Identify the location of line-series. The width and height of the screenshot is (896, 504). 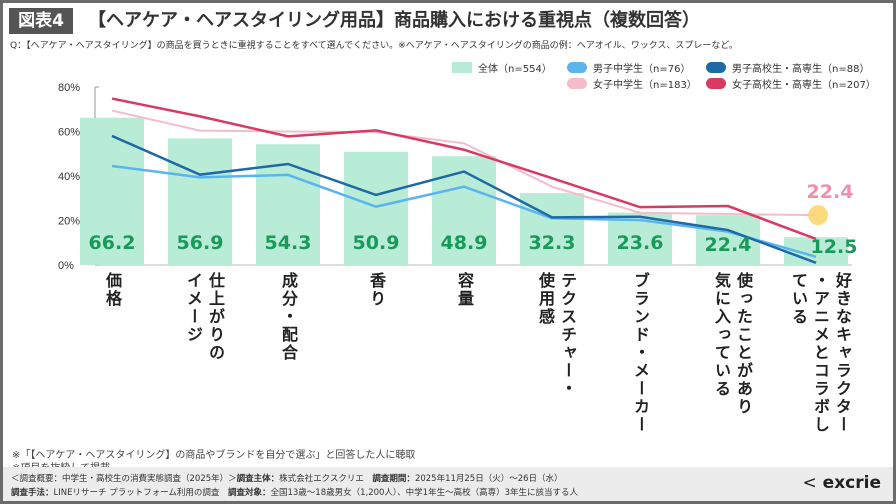
(464, 211).